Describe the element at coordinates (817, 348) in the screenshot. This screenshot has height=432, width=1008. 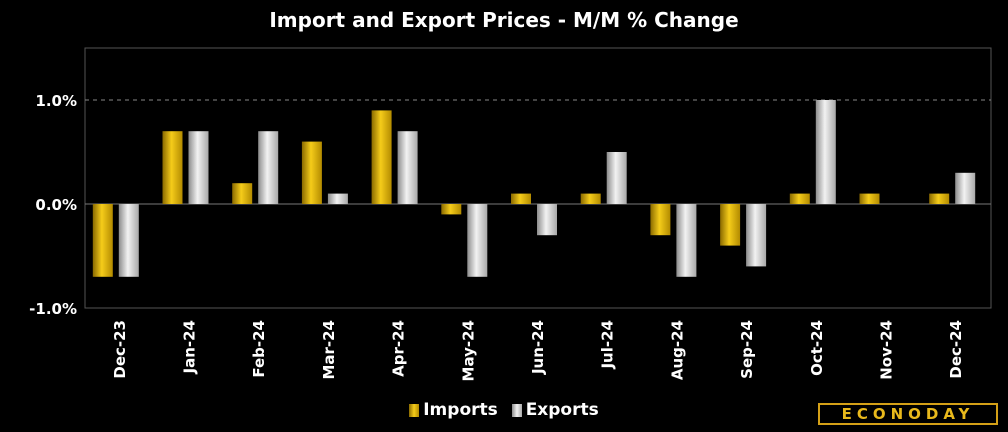
I see `x-tick-label: Oct-24` at that location.